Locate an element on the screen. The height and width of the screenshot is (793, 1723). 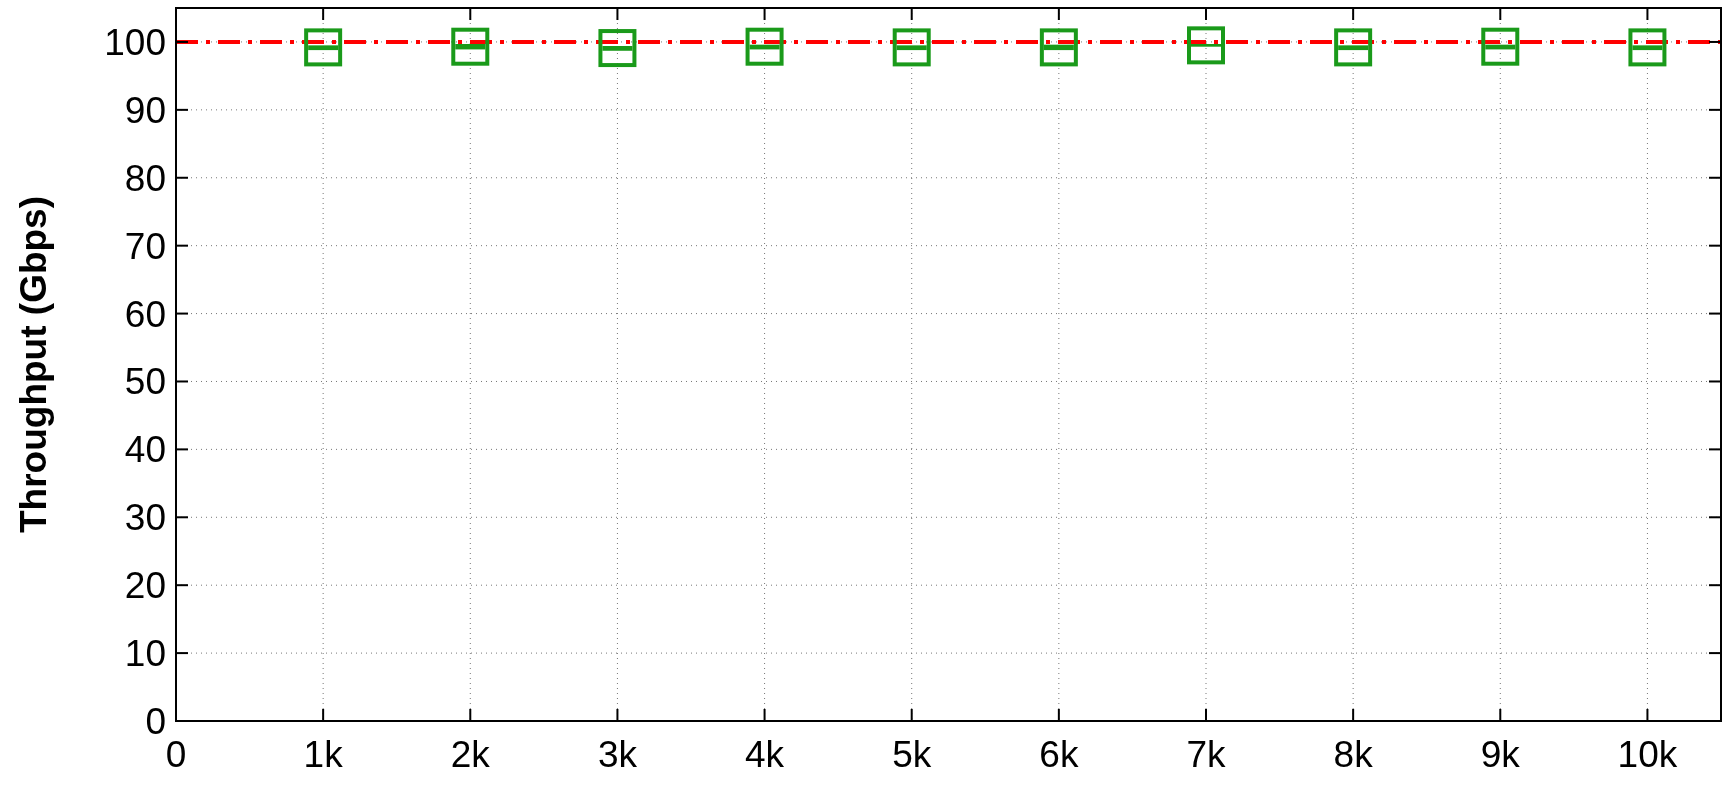
y-tick-label: 20 is located at coordinates (145, 586).